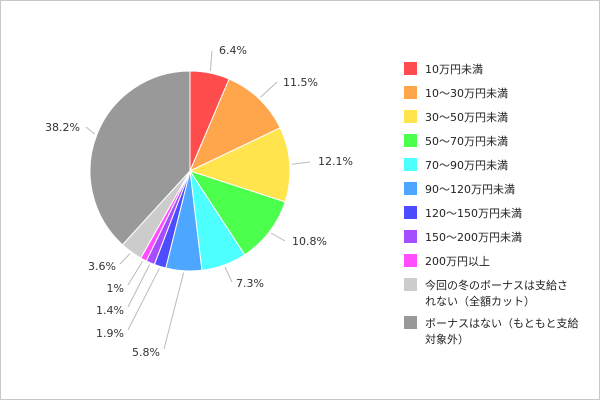  What do you see at coordinates (115, 288) in the screenshot?
I see `value-label-9: 1%` at bounding box center [115, 288].